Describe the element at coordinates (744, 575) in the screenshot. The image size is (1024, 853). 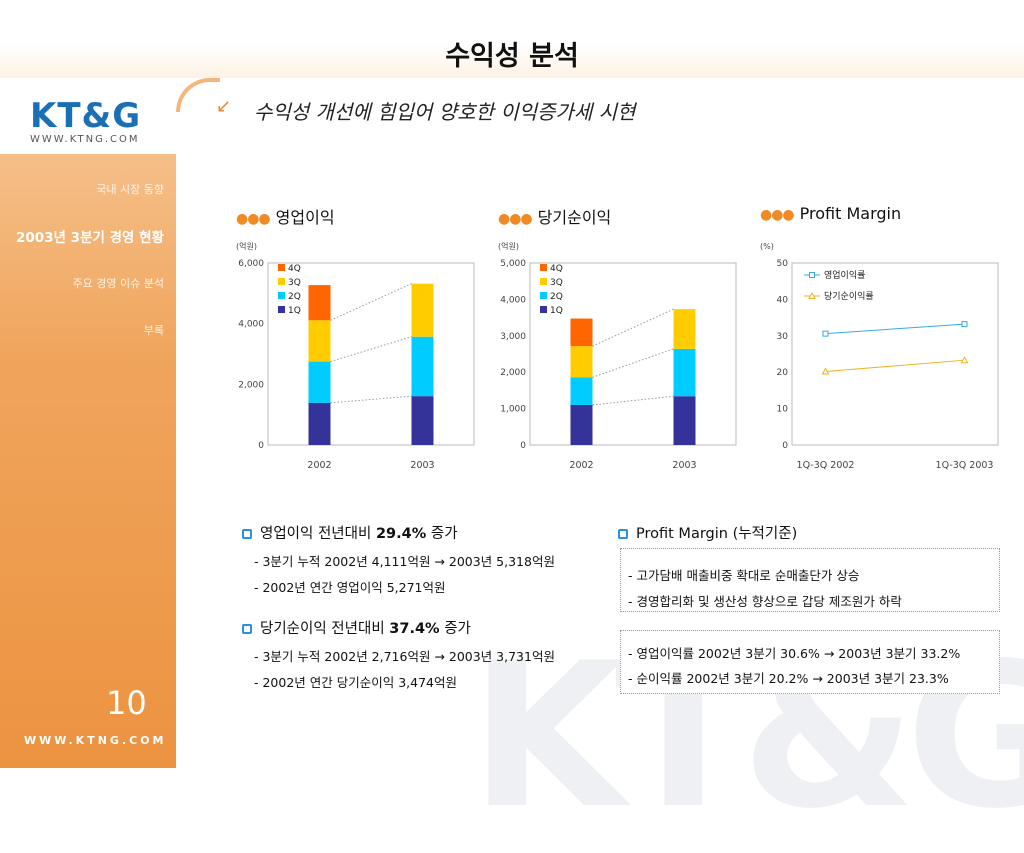
I see `margin-reason-1: - 고가담배 매출비중 확대로 순매출단가 상승` at that location.